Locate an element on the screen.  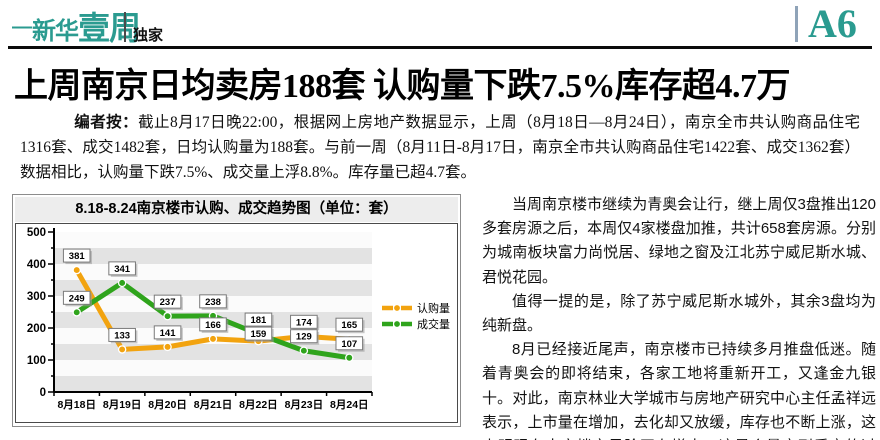
data-label: 381 is located at coordinates (77, 256).